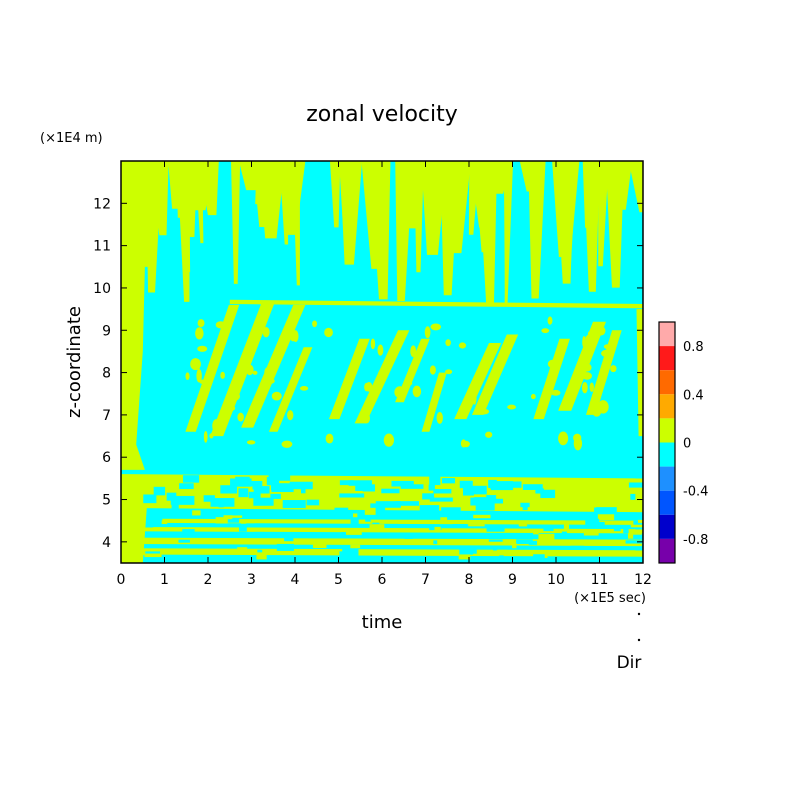 The image size is (804, 804). I want to click on colorbar-tick-label: -0.4, so click(695, 492).